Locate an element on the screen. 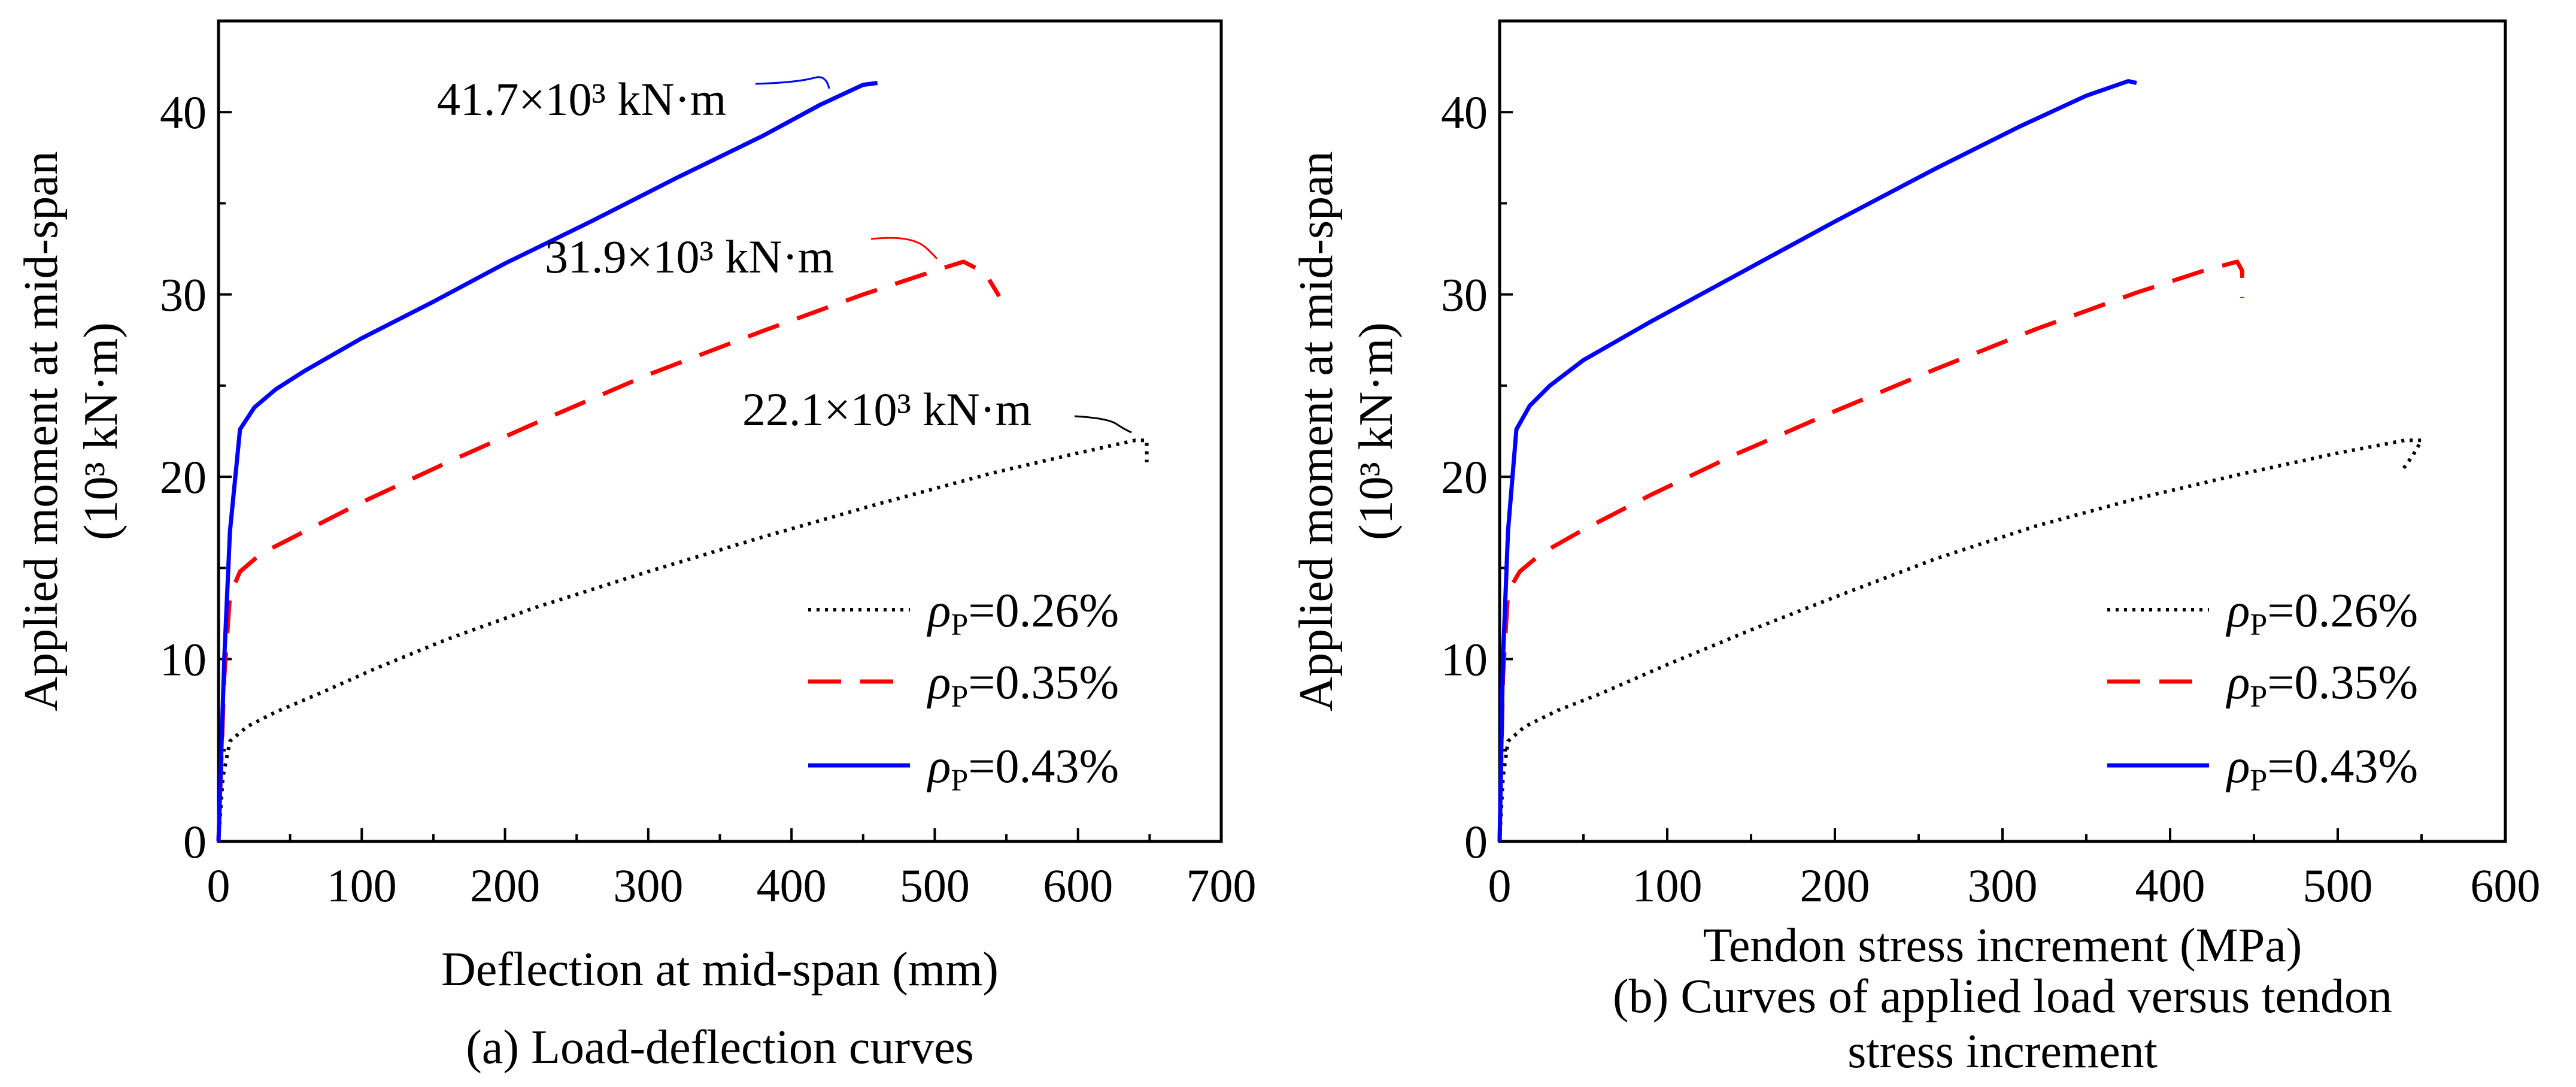  chart-caption: (b) Curves of applied load versus tendon is located at coordinates (2002, 997).